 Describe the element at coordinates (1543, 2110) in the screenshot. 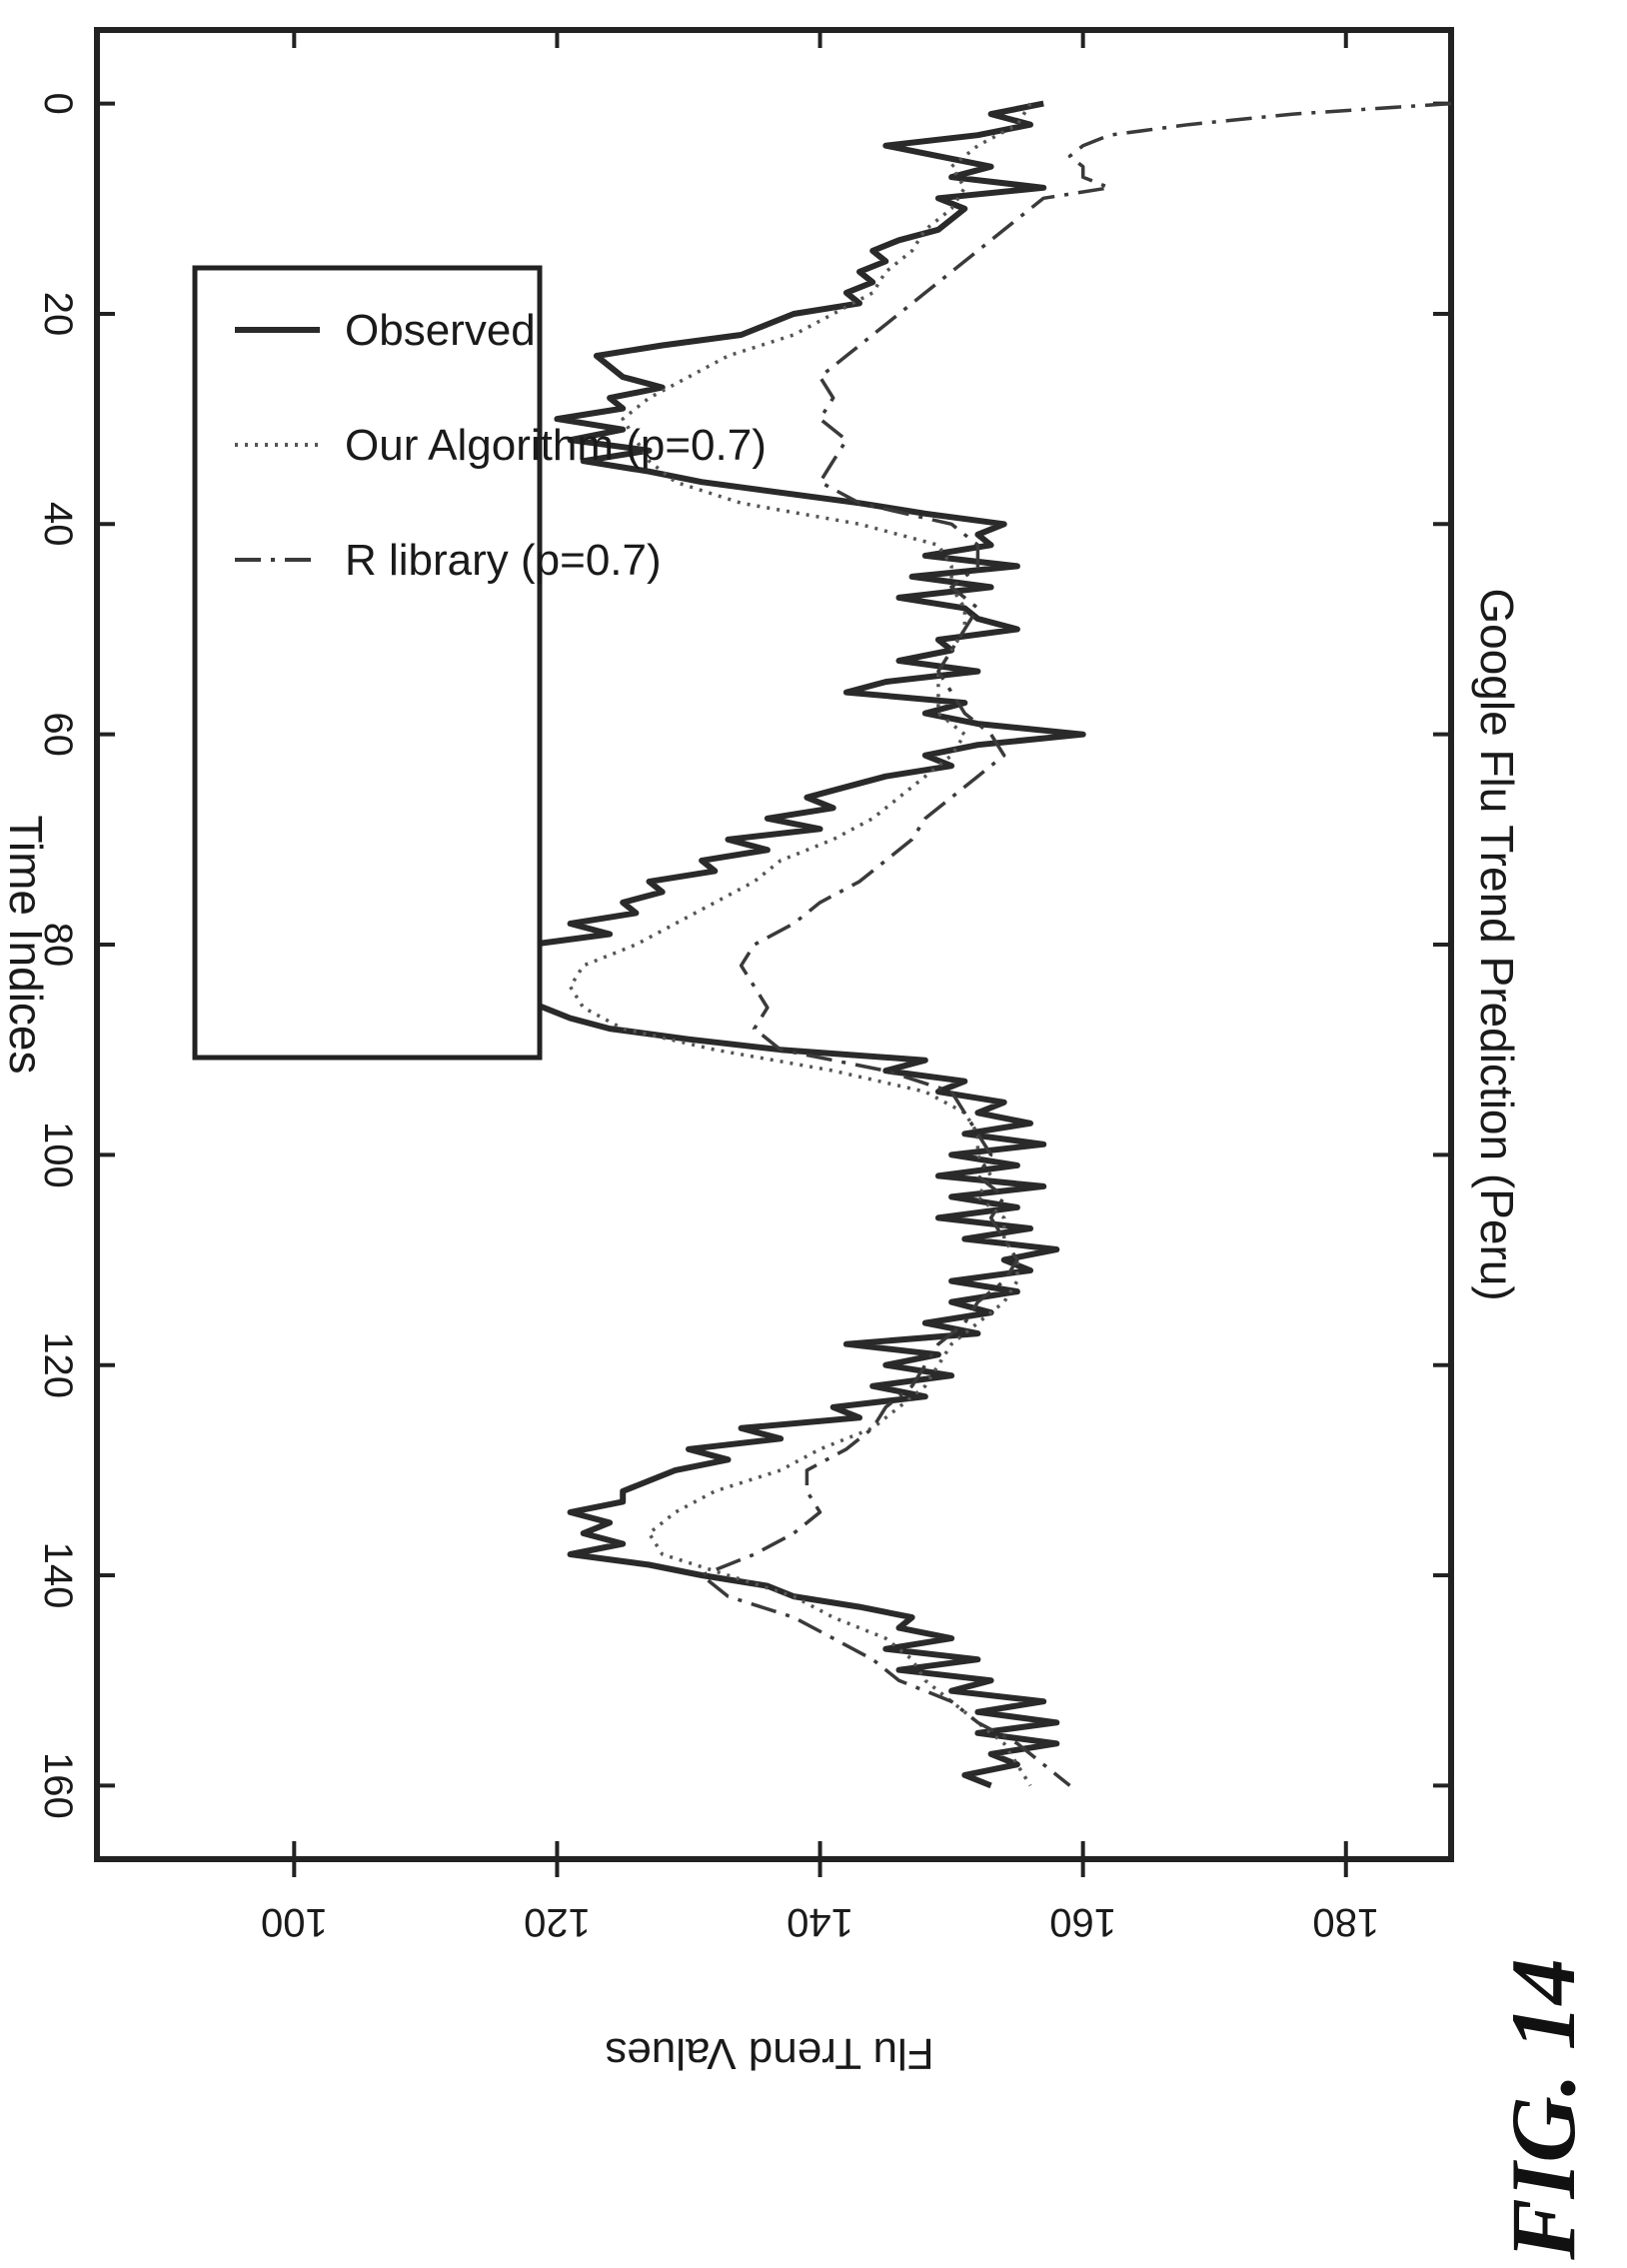

I see `figure-label: FIG. 14` at that location.